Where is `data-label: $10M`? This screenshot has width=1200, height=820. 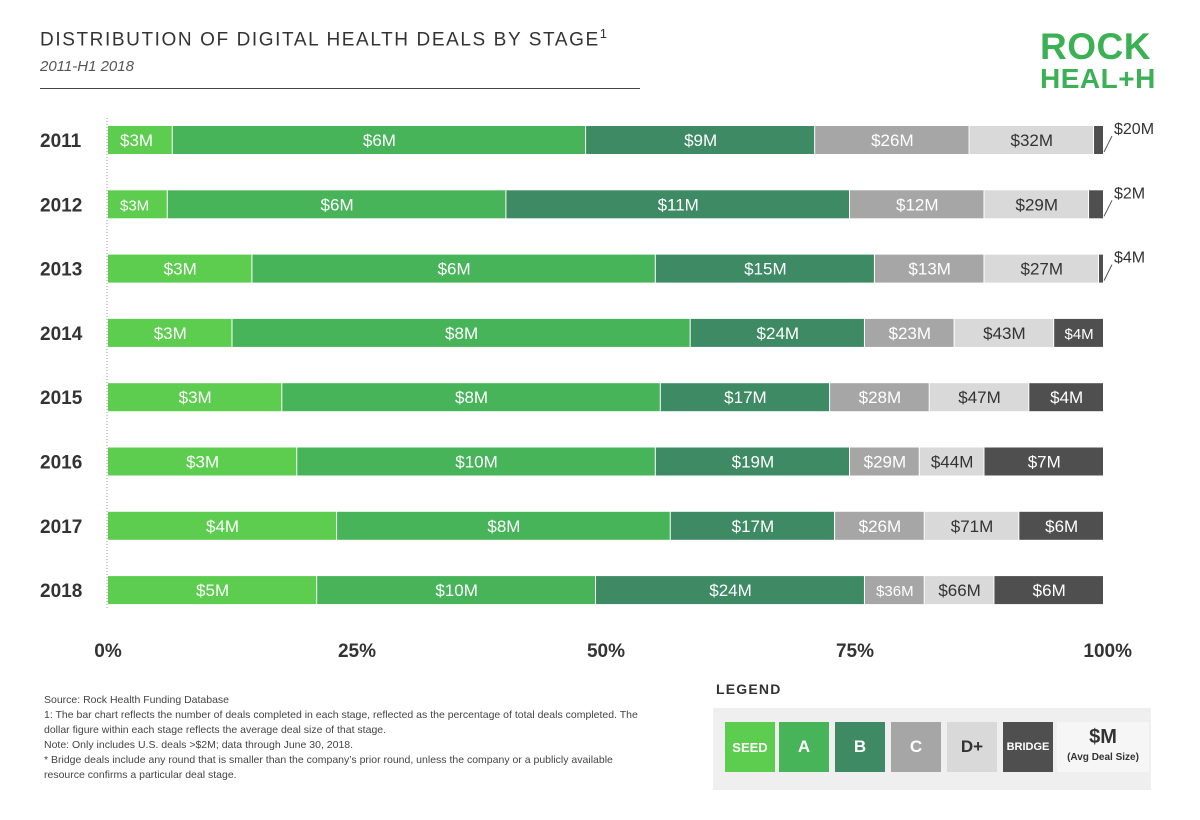
data-label: $10M is located at coordinates (456, 590).